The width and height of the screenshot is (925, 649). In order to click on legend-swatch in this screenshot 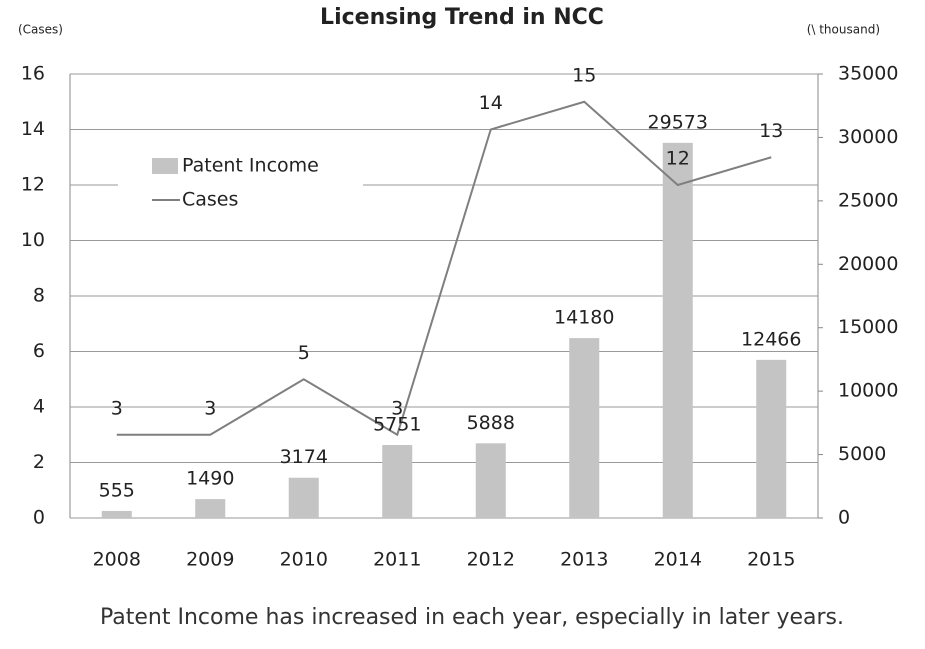, I will do `click(165, 166)`.